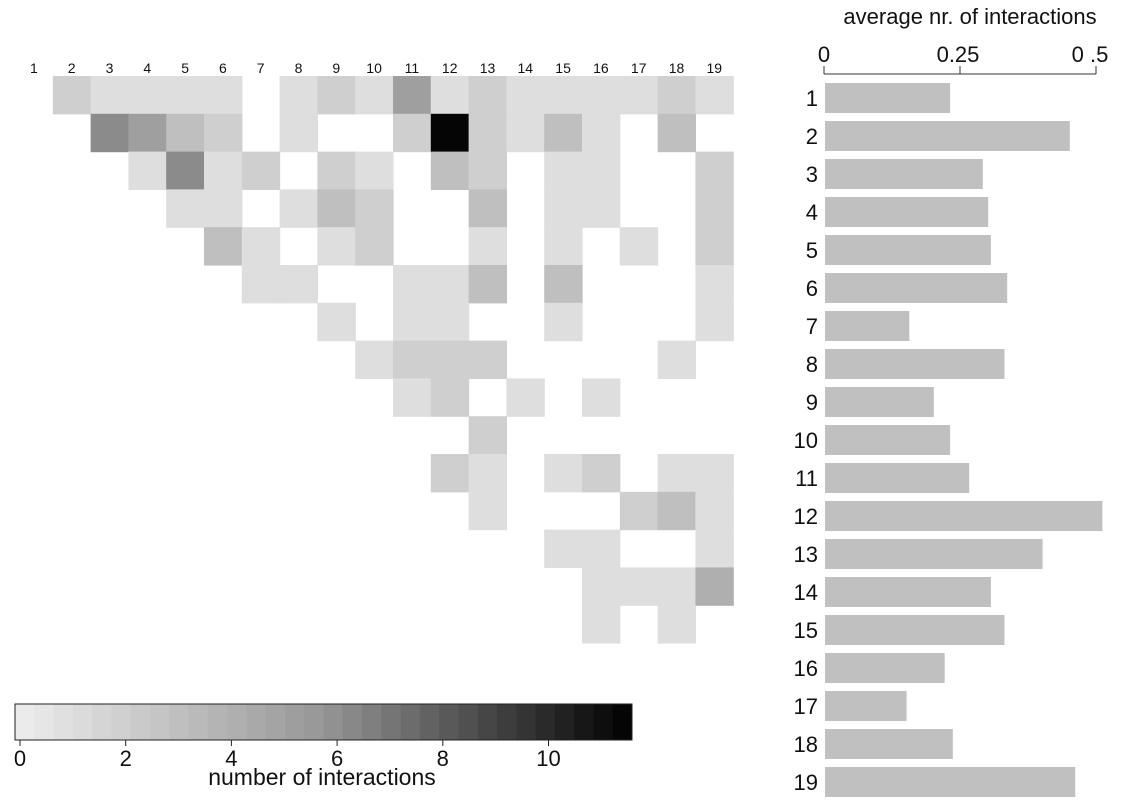 The width and height of the screenshot is (1129, 800). I want to click on heatmap-x-tick-17: 17, so click(639, 68).